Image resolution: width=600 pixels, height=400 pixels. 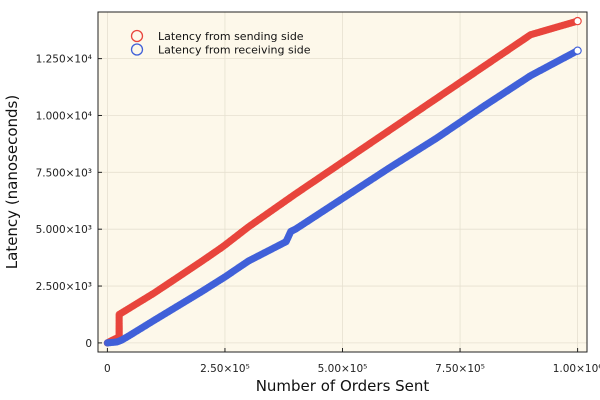 I want to click on legend-item-sending: Latency from sending side, so click(x=217, y=36).